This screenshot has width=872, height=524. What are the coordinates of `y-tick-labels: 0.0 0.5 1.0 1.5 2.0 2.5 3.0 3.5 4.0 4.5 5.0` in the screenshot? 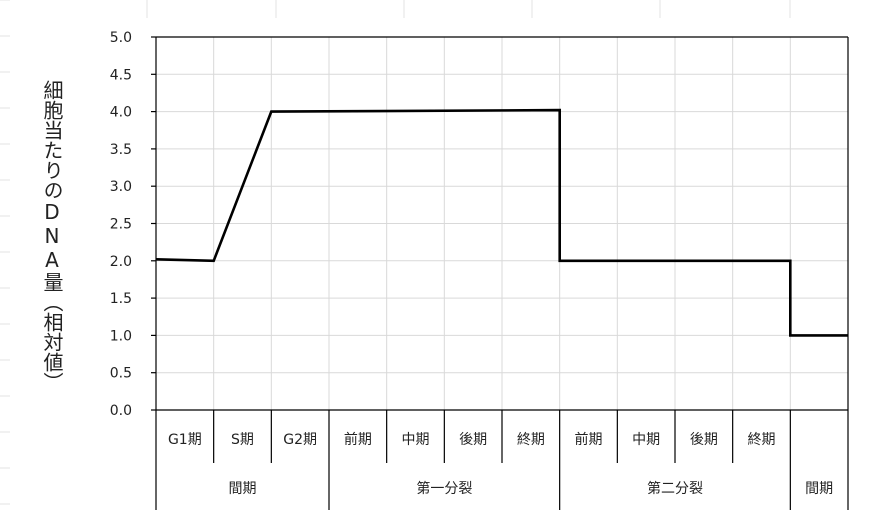 It's located at (121, 224).